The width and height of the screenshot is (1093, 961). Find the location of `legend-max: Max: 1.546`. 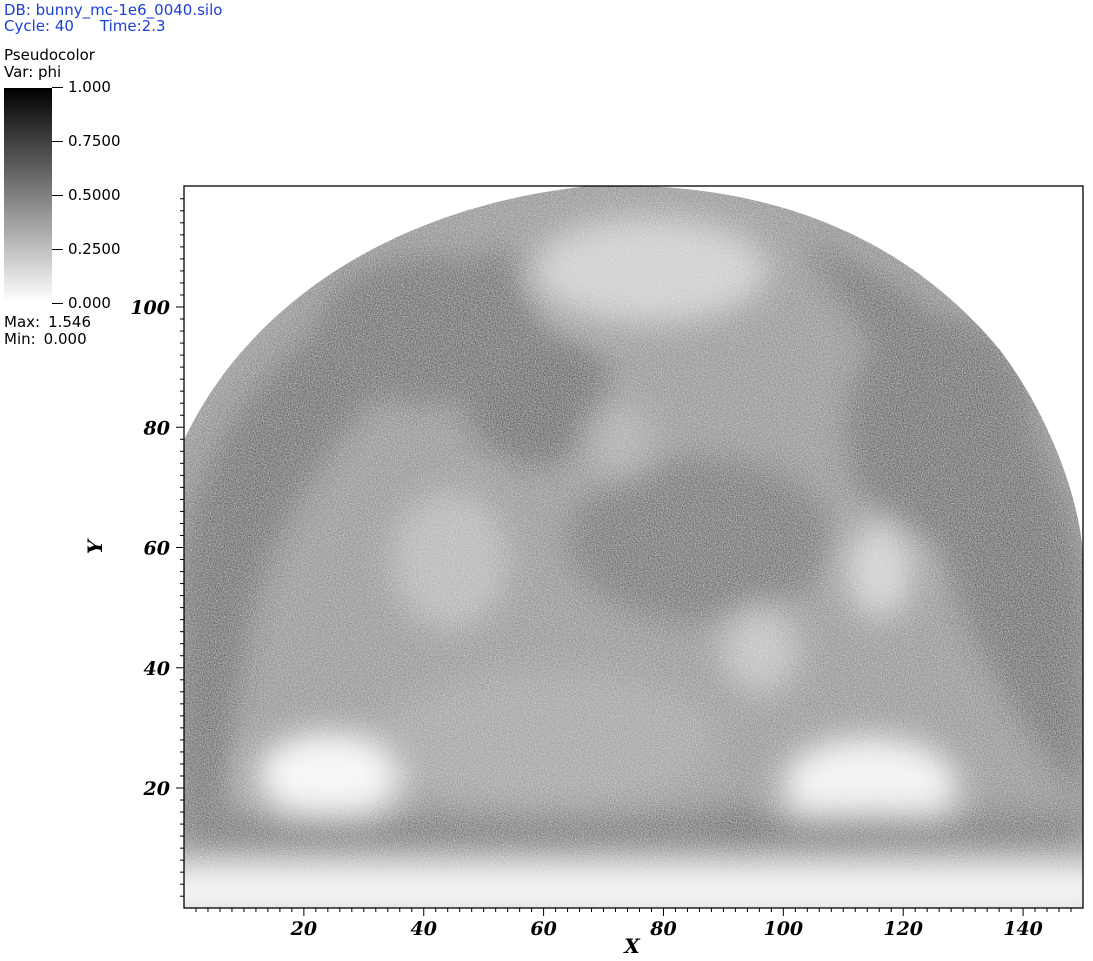

legend-max: Max: 1.546 is located at coordinates (47, 322).